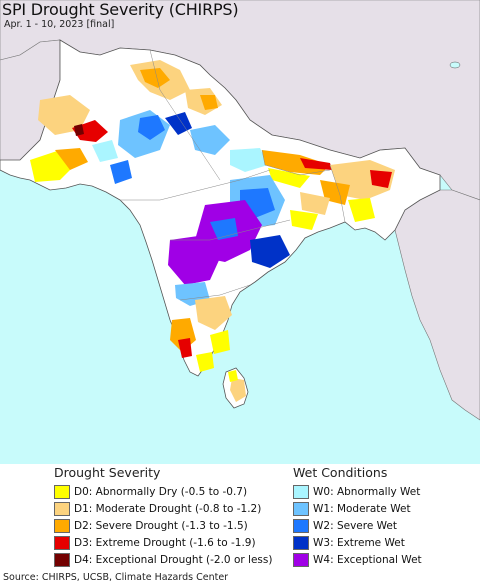 The width and height of the screenshot is (480, 586). What do you see at coordinates (62, 526) in the screenshot?
I see `swatch-d2` at bounding box center [62, 526].